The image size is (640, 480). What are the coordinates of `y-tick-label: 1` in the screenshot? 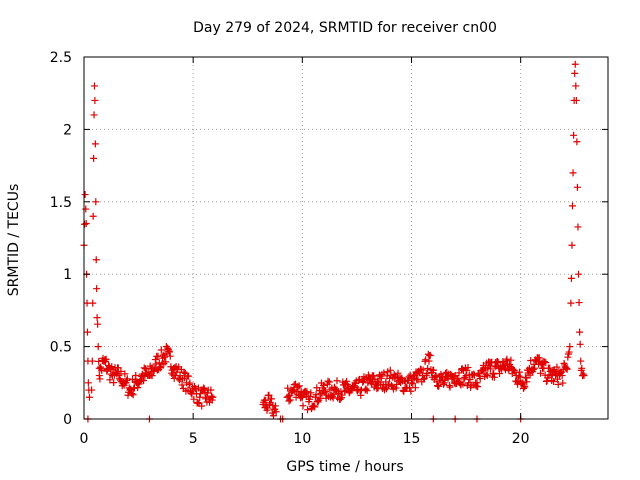 It's located at (67, 275).